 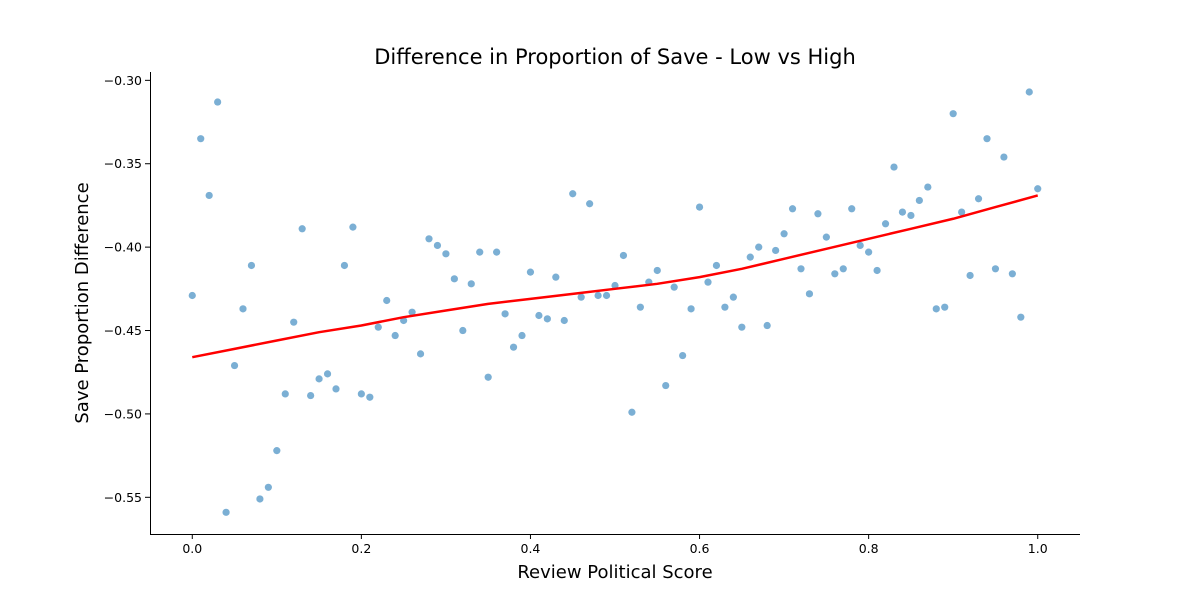 What do you see at coordinates (123, 497) in the screenshot?
I see `y-tick-label: −0.55` at bounding box center [123, 497].